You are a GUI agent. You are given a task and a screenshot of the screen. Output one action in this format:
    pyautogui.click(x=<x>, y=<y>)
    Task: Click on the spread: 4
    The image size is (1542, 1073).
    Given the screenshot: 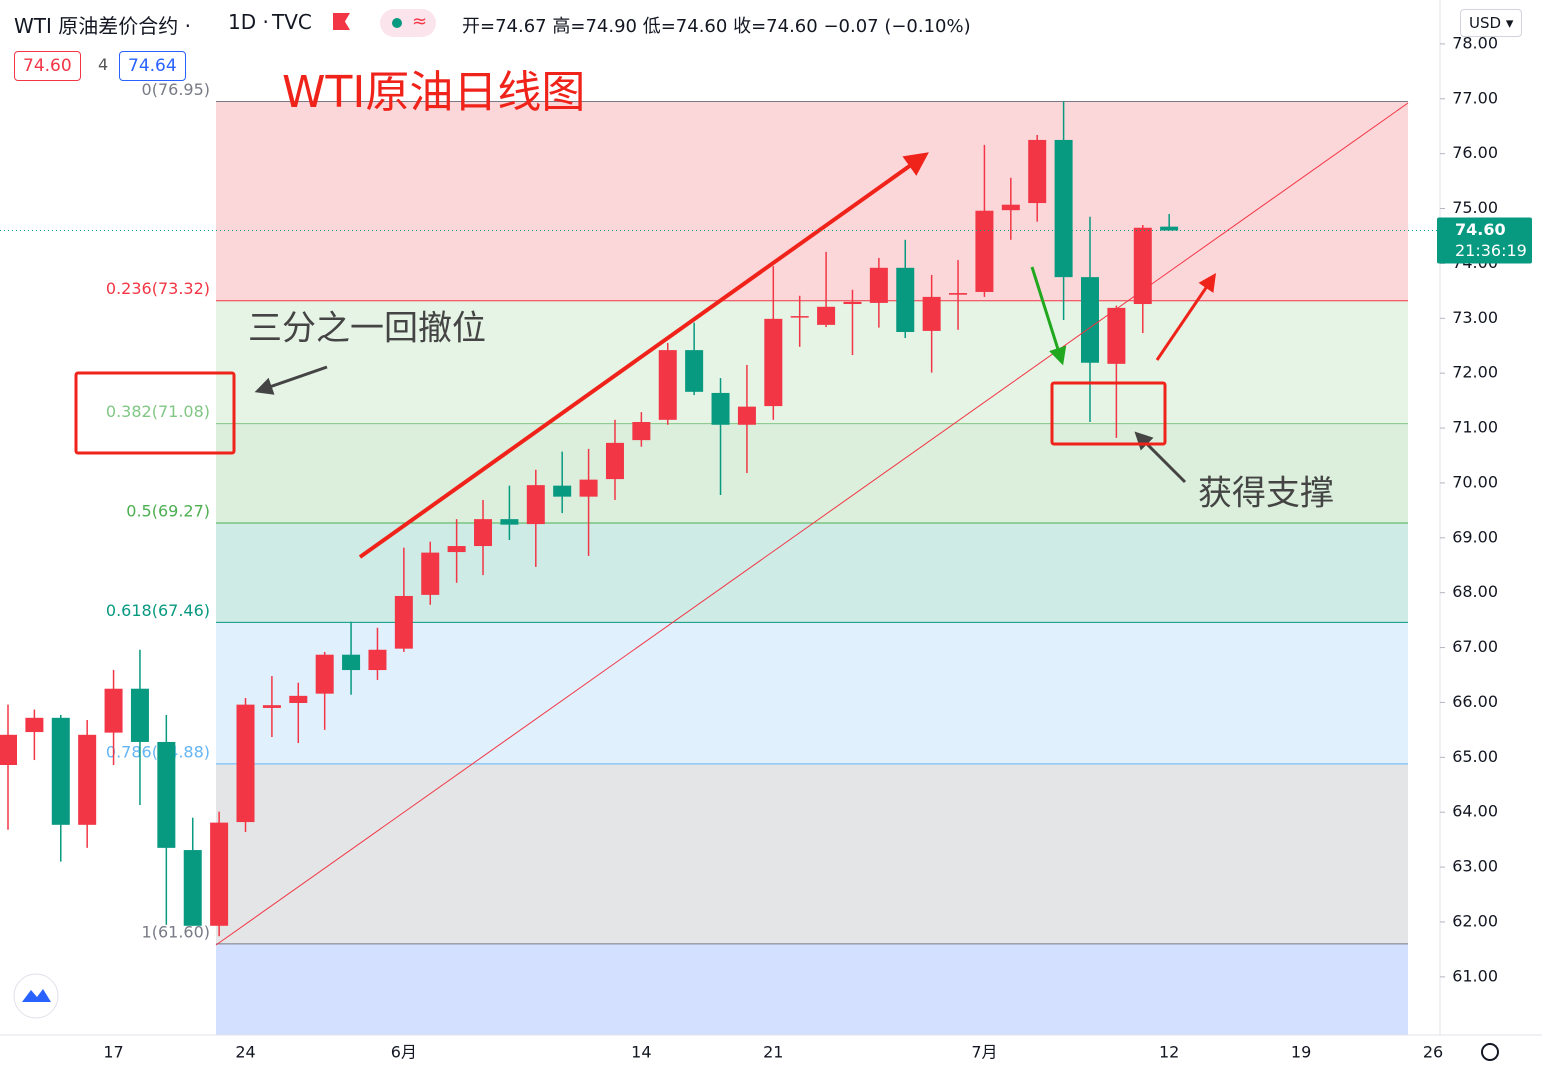 What is the action you would take?
    pyautogui.click(x=103, y=64)
    